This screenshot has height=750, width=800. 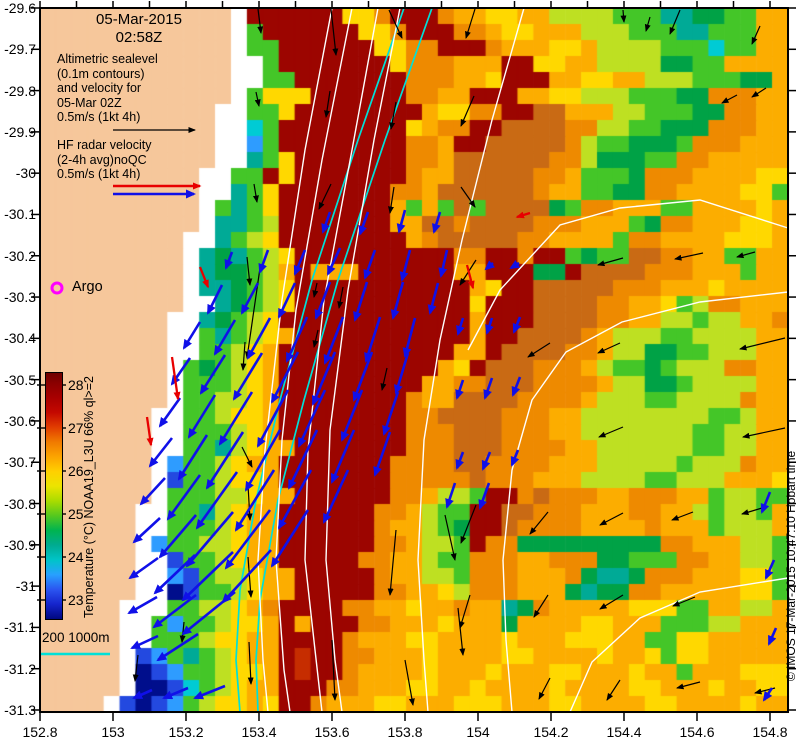 What do you see at coordinates (20, 214) in the screenshot?
I see `y-tick-label: -30.1` at bounding box center [20, 214].